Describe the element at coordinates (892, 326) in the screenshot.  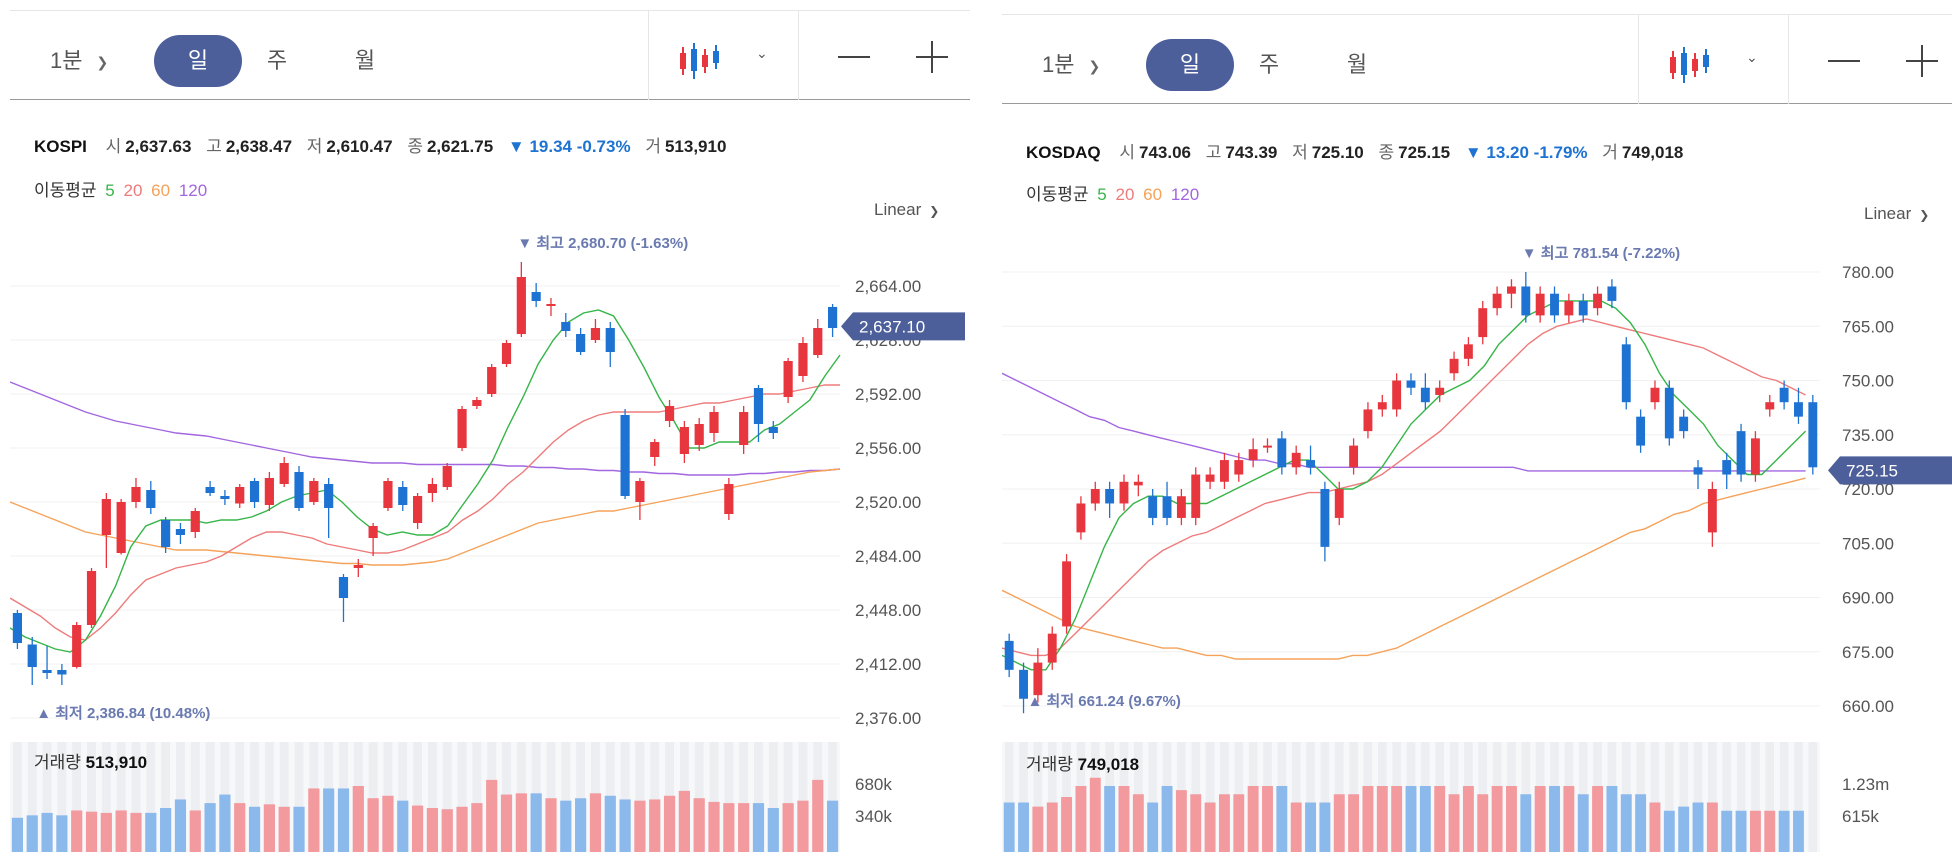
I see `price-tag-label: 2,637.10` at that location.